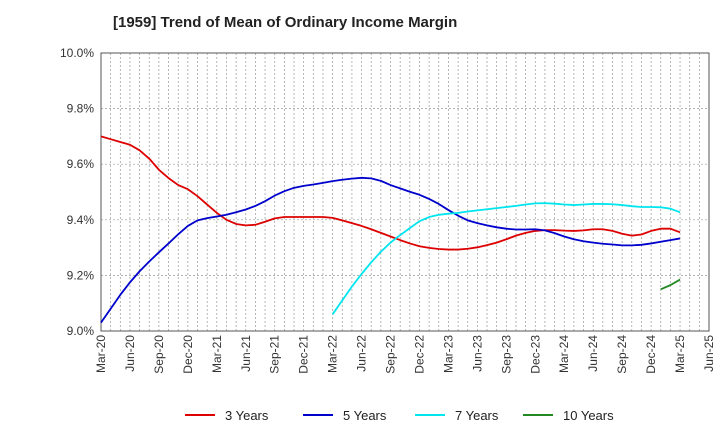  What do you see at coordinates (188, 354) in the screenshot?
I see `x-tick-label: Dec-20` at bounding box center [188, 354].